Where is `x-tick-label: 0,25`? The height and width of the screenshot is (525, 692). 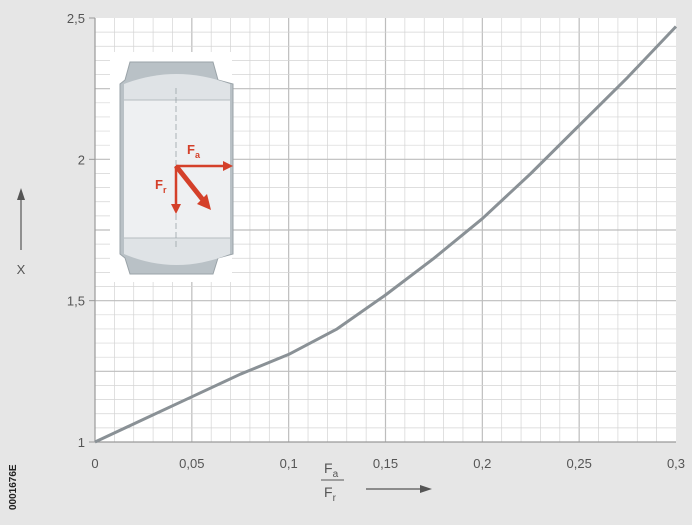
x-tick-label: 0,25 is located at coordinates (579, 463).